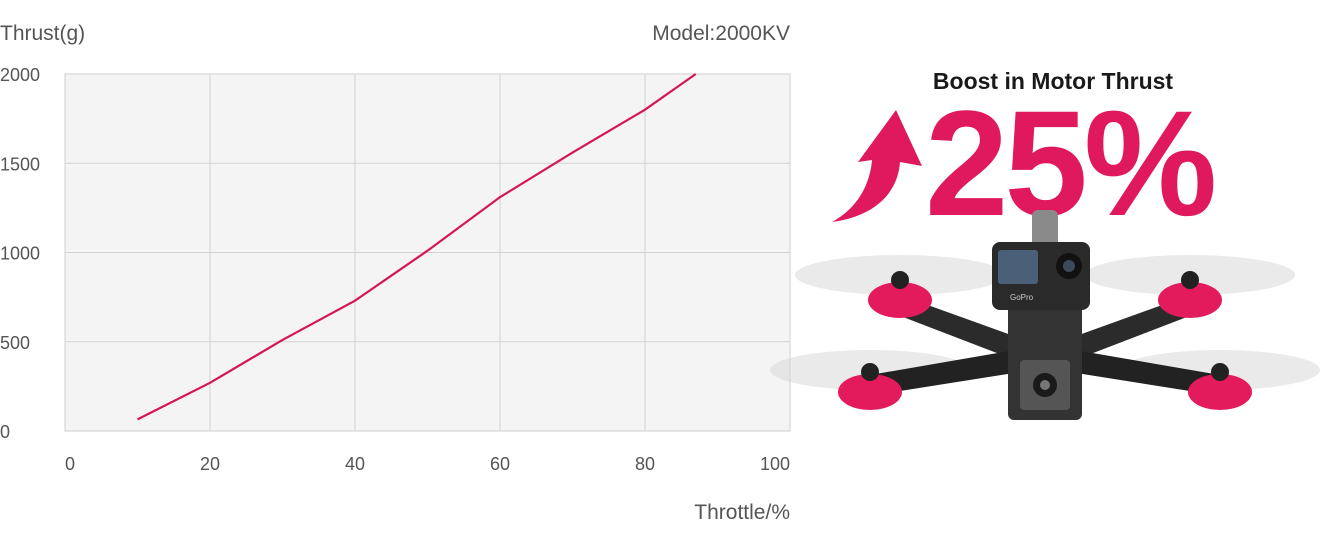 This screenshot has width=1320, height=546. What do you see at coordinates (70, 464) in the screenshot?
I see `x-tick-label: 0` at bounding box center [70, 464].